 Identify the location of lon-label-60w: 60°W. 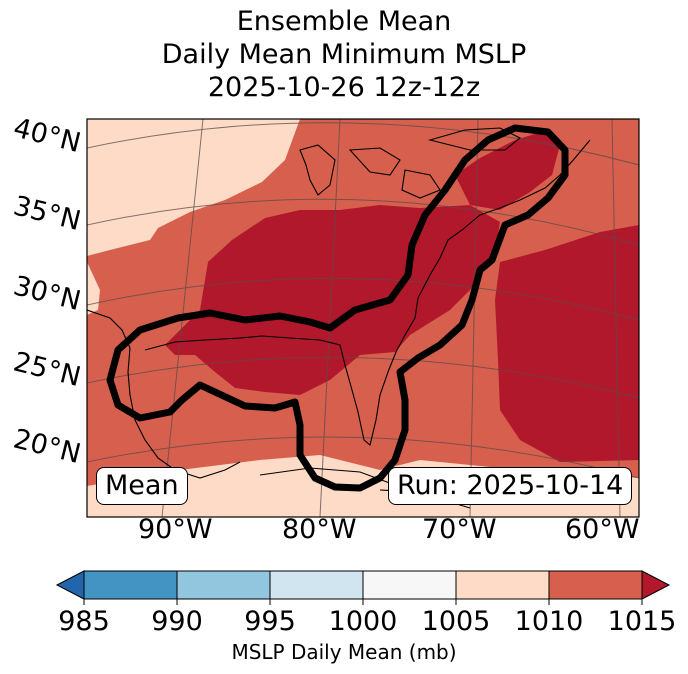
(602, 529).